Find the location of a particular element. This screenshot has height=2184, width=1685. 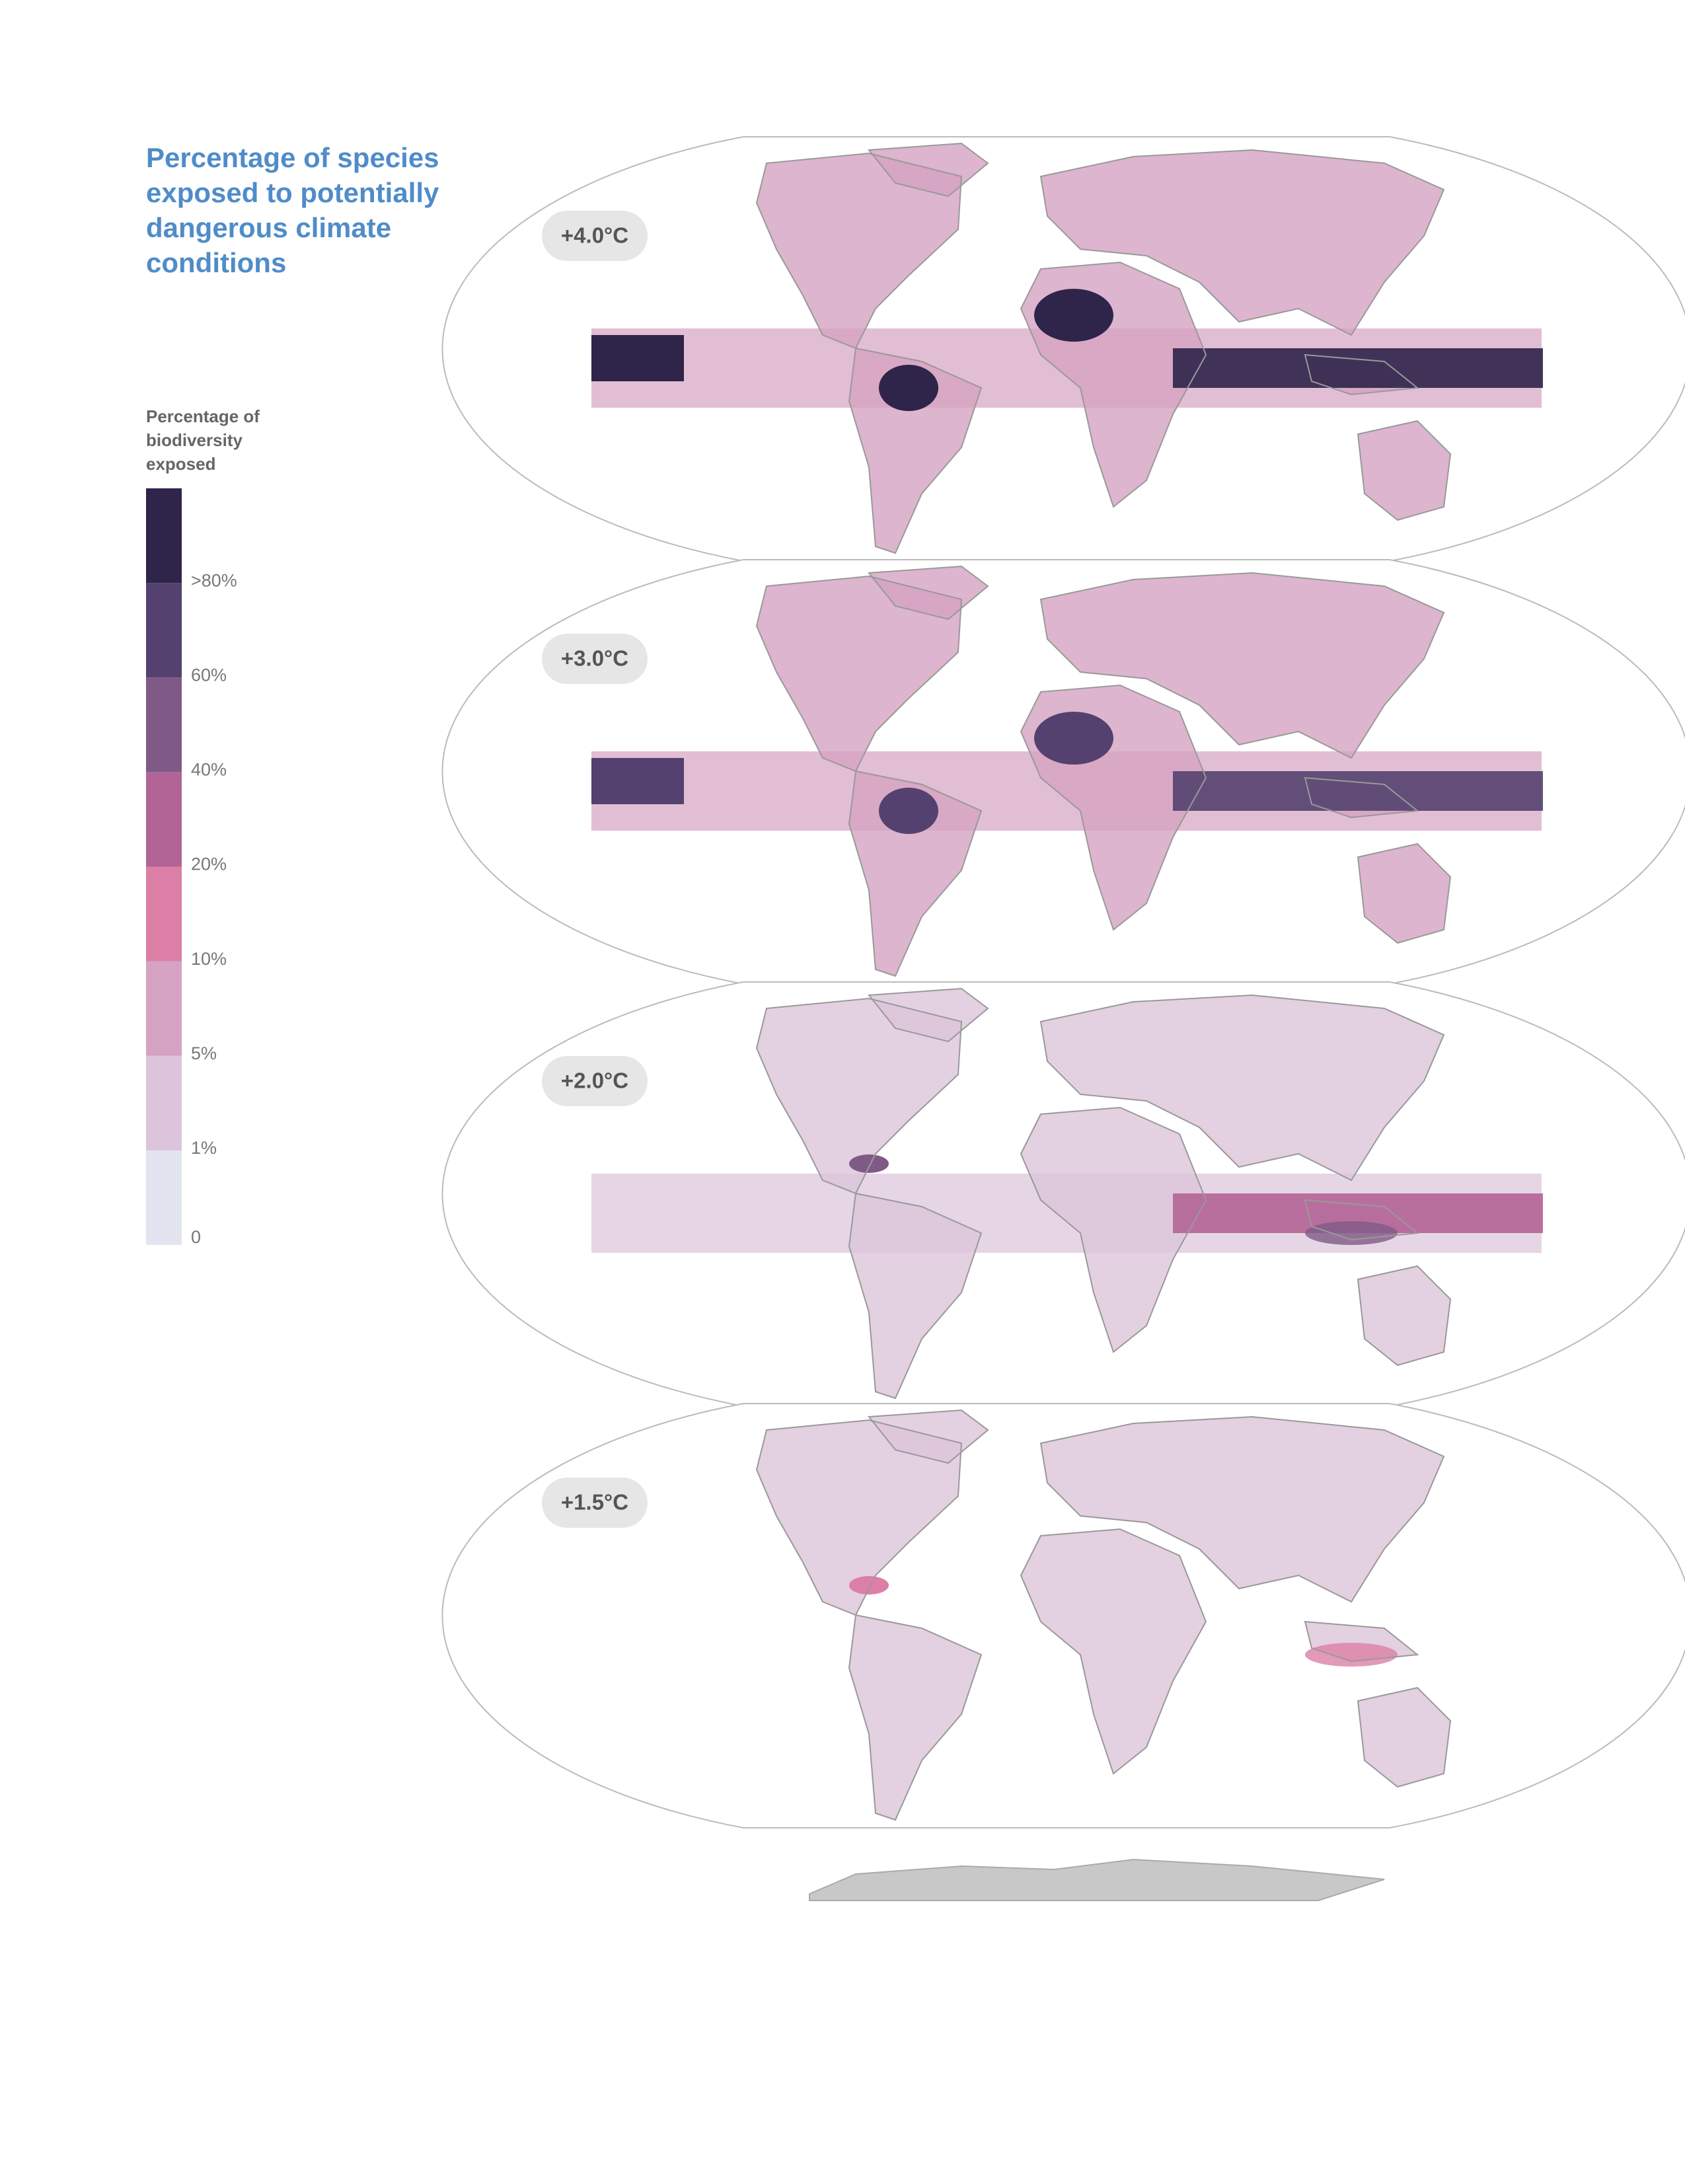

scenario-label: +1.5°C is located at coordinates (594, 1502).